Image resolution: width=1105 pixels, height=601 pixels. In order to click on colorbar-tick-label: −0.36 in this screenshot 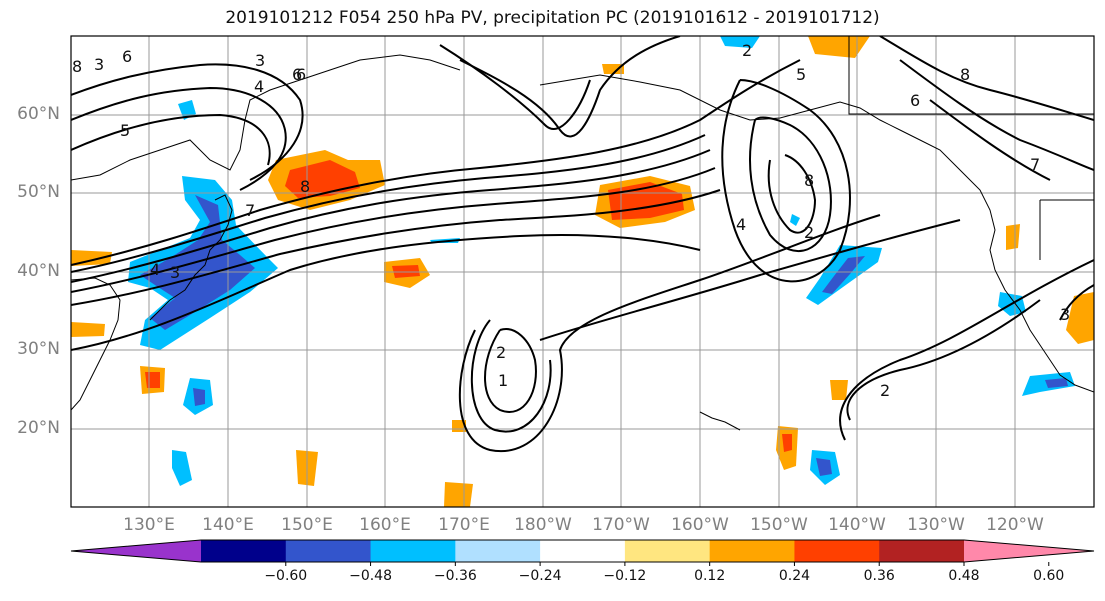, I will do `click(455, 576)`.